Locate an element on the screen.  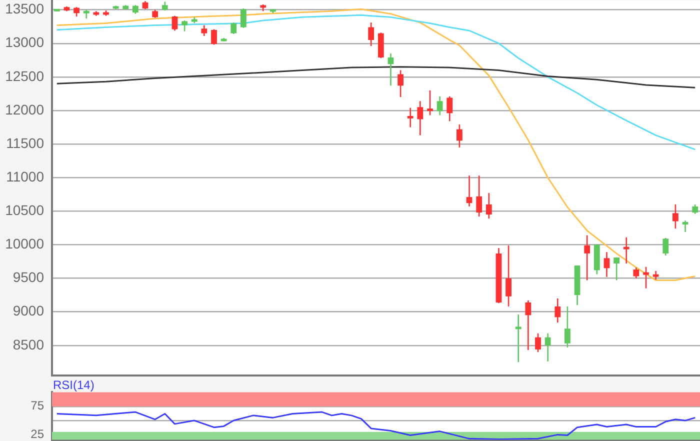
y-tick-label: 25 is located at coordinates (37, 434).